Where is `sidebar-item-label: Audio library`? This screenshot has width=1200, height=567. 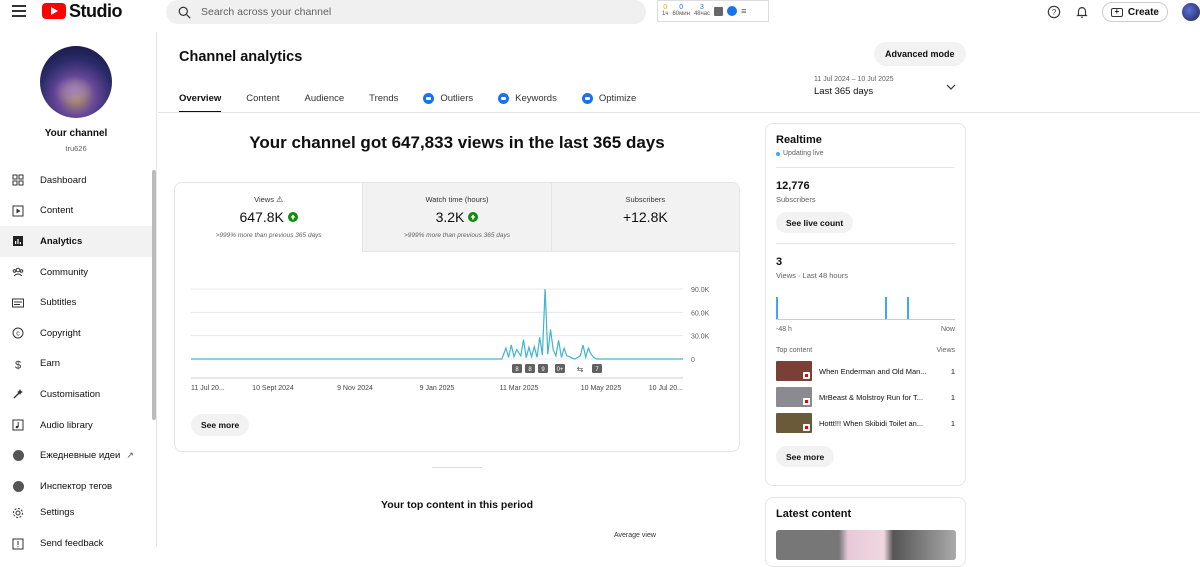 sidebar-item-label: Audio library is located at coordinates (66, 425).